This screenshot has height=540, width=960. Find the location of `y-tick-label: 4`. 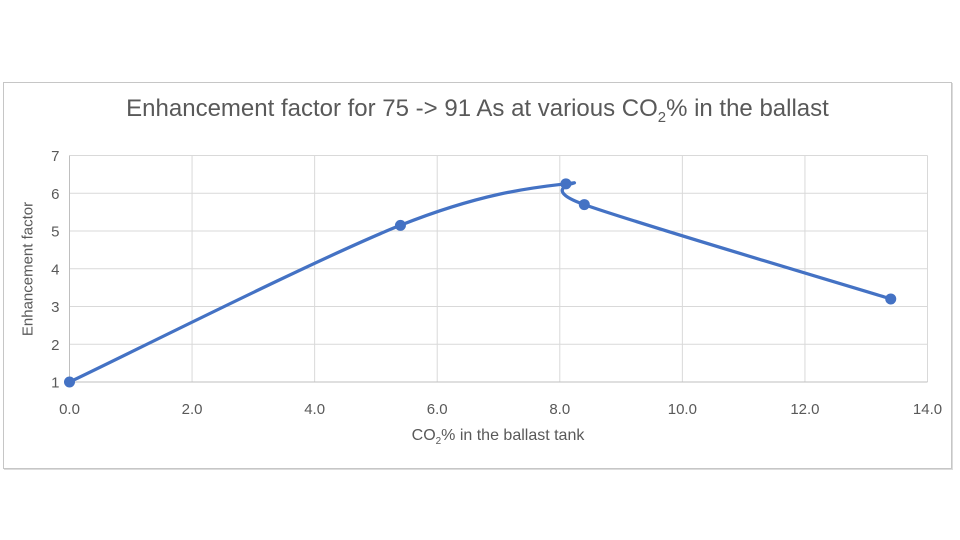

y-tick-label: 4 is located at coordinates (55, 269).